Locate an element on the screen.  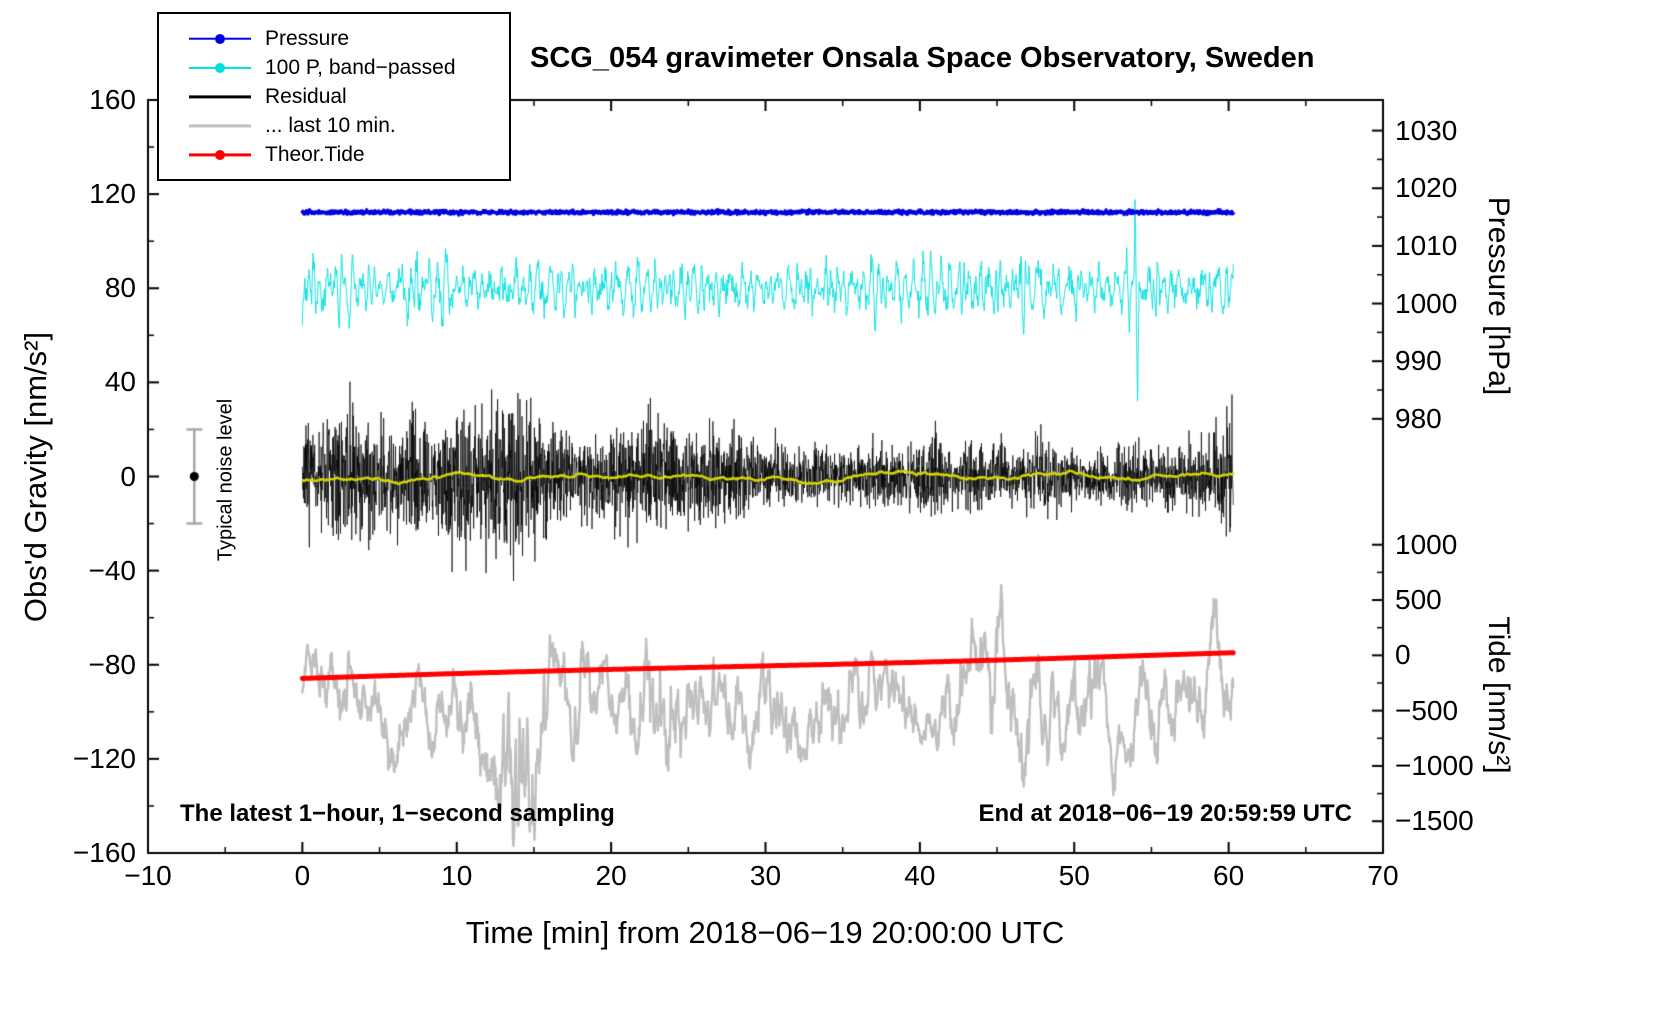
legend-item-last-10-min: ... last 10 min. is located at coordinates (349, 125).